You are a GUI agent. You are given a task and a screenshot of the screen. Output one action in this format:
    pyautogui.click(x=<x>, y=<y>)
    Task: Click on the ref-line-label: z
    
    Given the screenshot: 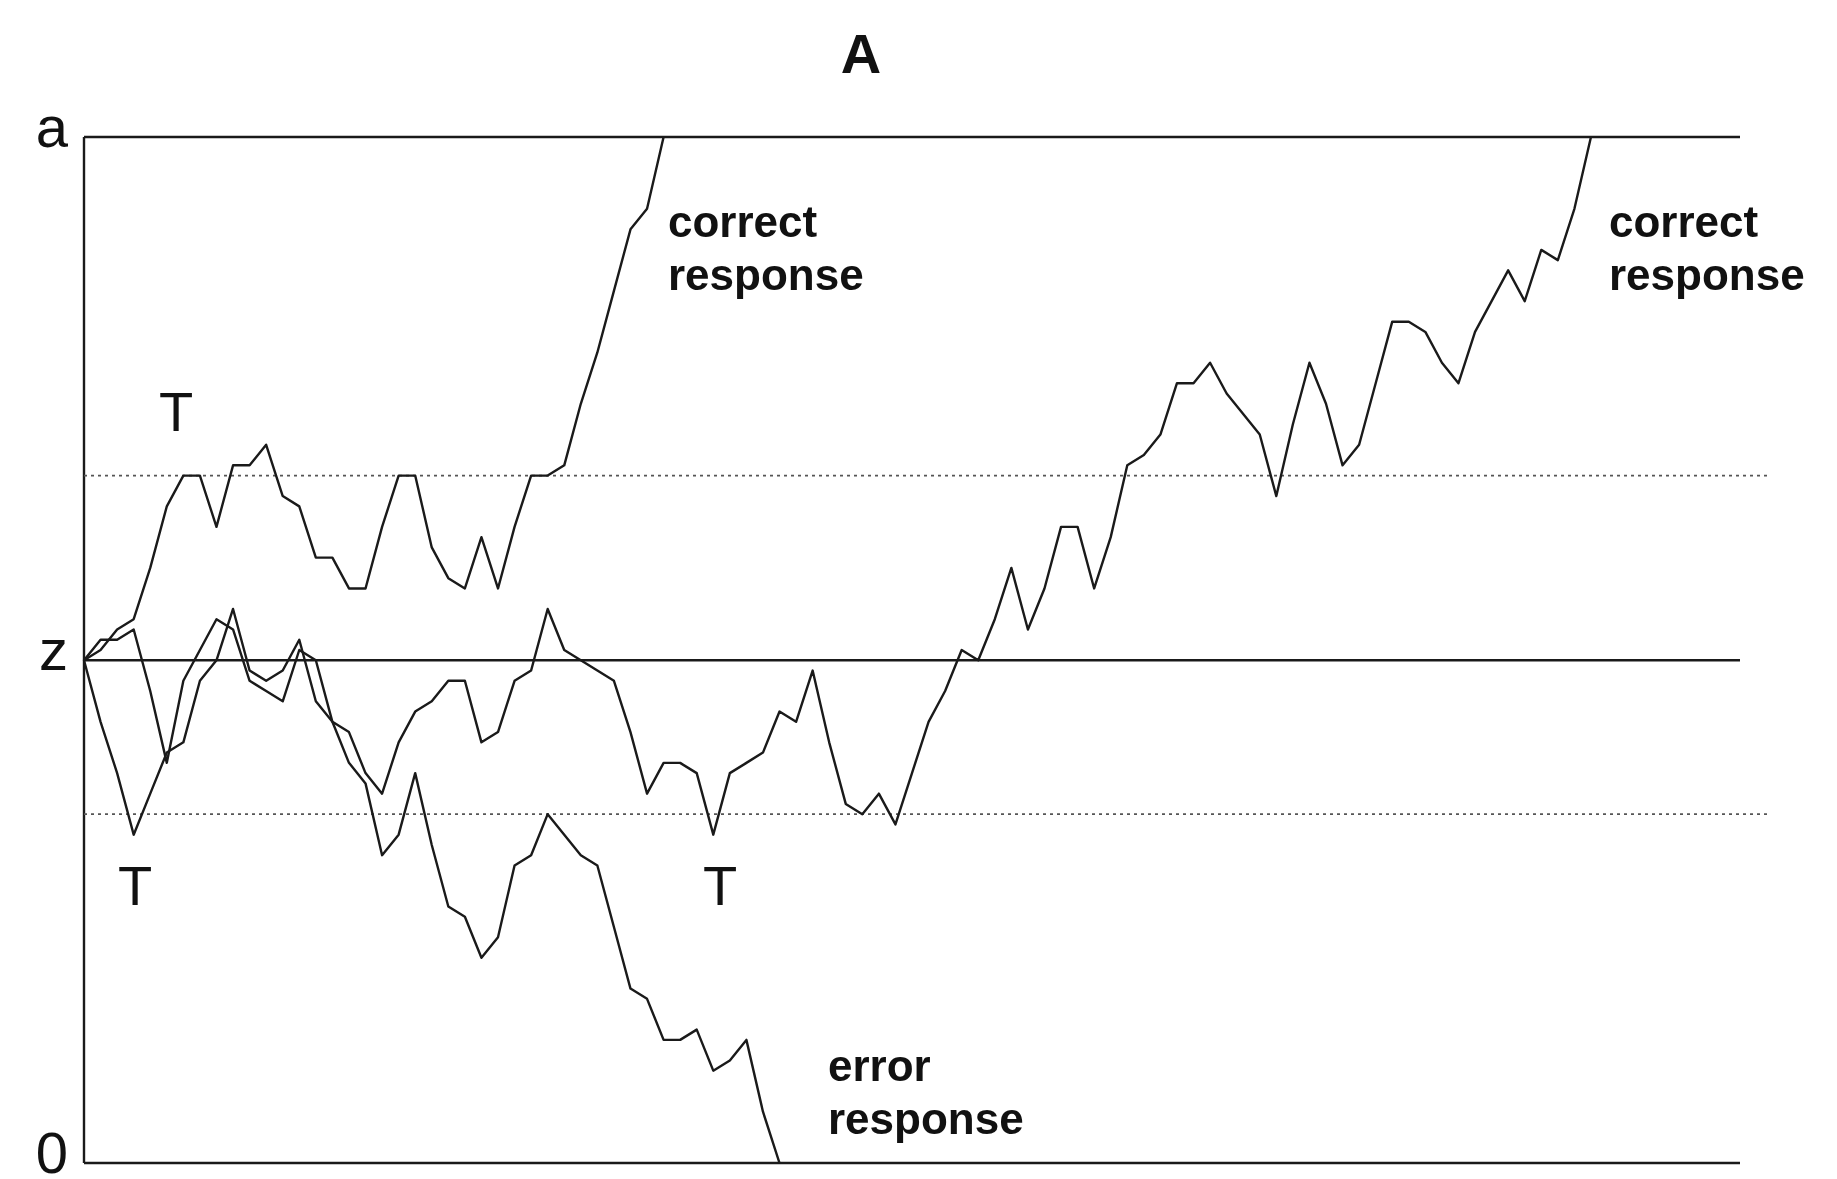 What is the action you would take?
    pyautogui.click(x=53, y=650)
    